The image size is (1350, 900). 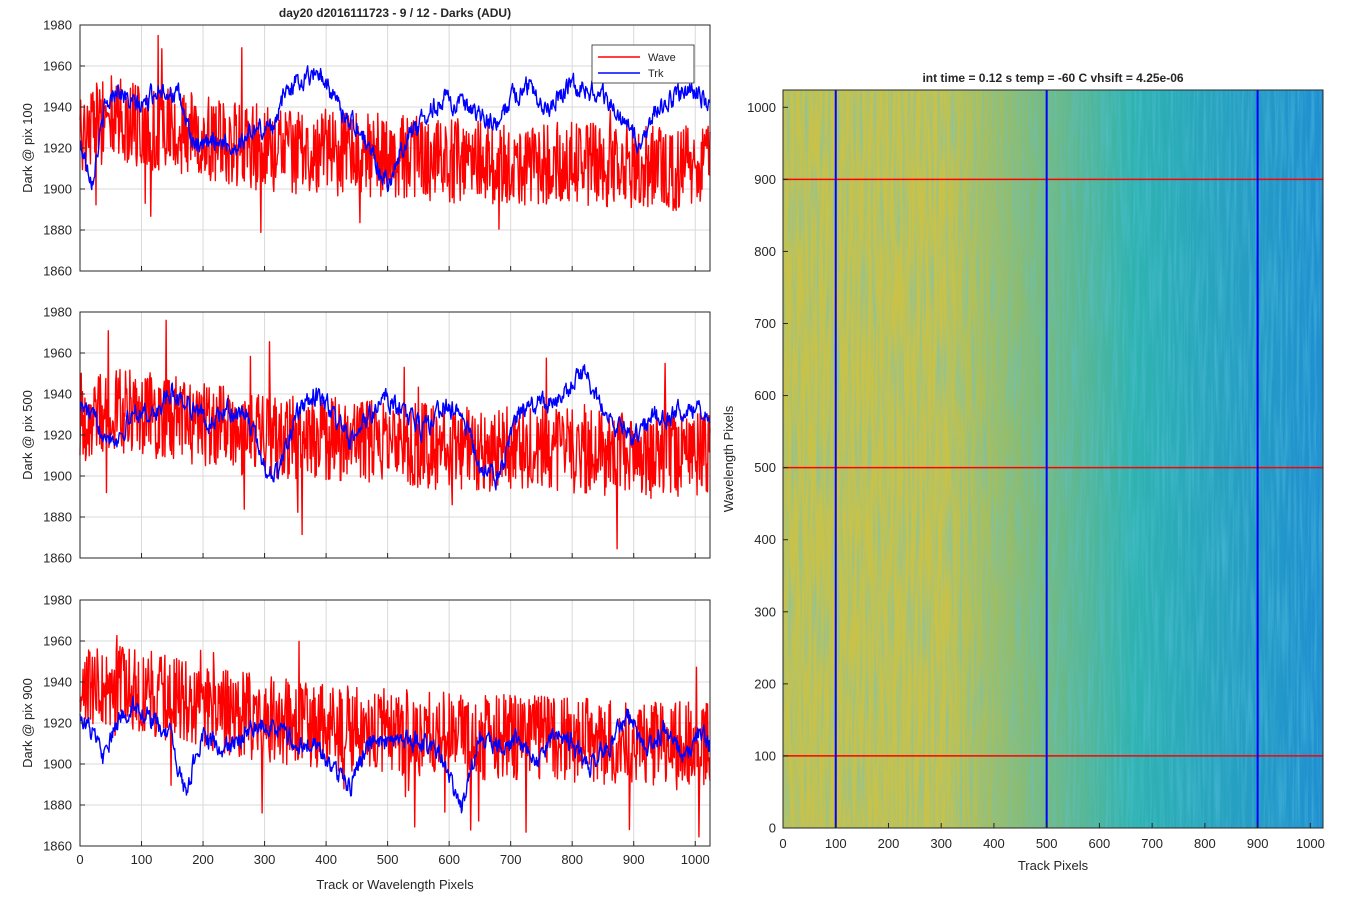 What do you see at coordinates (1053, 865) in the screenshot?
I see `heatmap-x-axis-label: Track Pixels` at bounding box center [1053, 865].